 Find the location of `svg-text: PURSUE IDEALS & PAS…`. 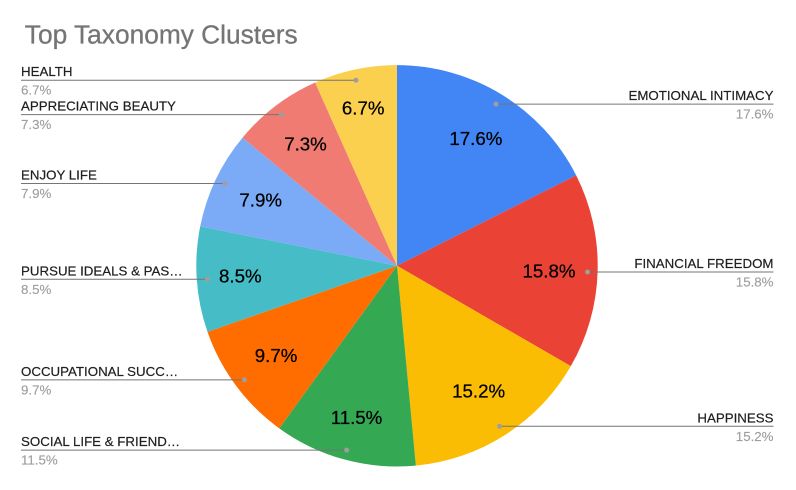

svg-text: PURSUE IDEALS & PAS… is located at coordinates (102, 270).